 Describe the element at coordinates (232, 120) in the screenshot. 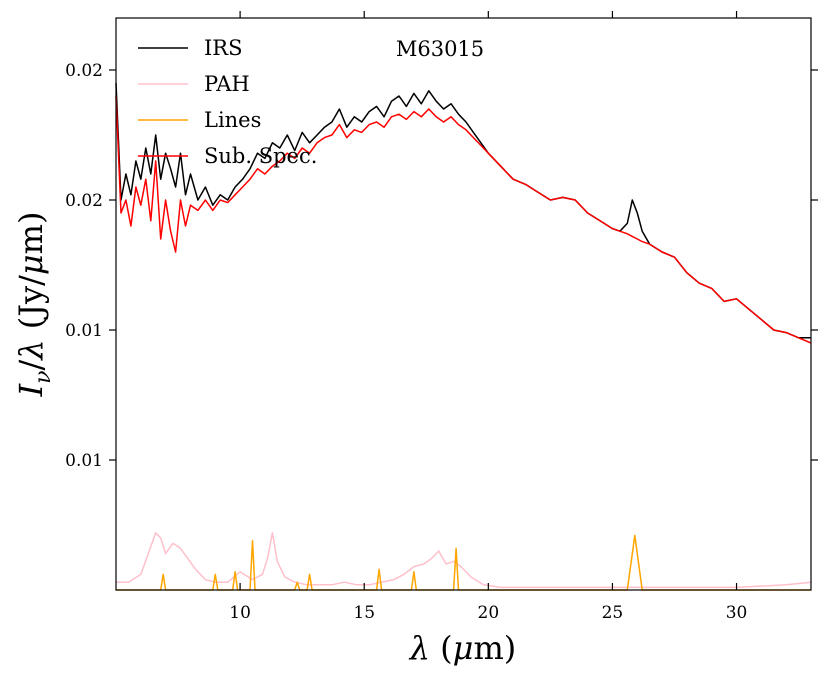

I see `legend-label: Lines` at that location.